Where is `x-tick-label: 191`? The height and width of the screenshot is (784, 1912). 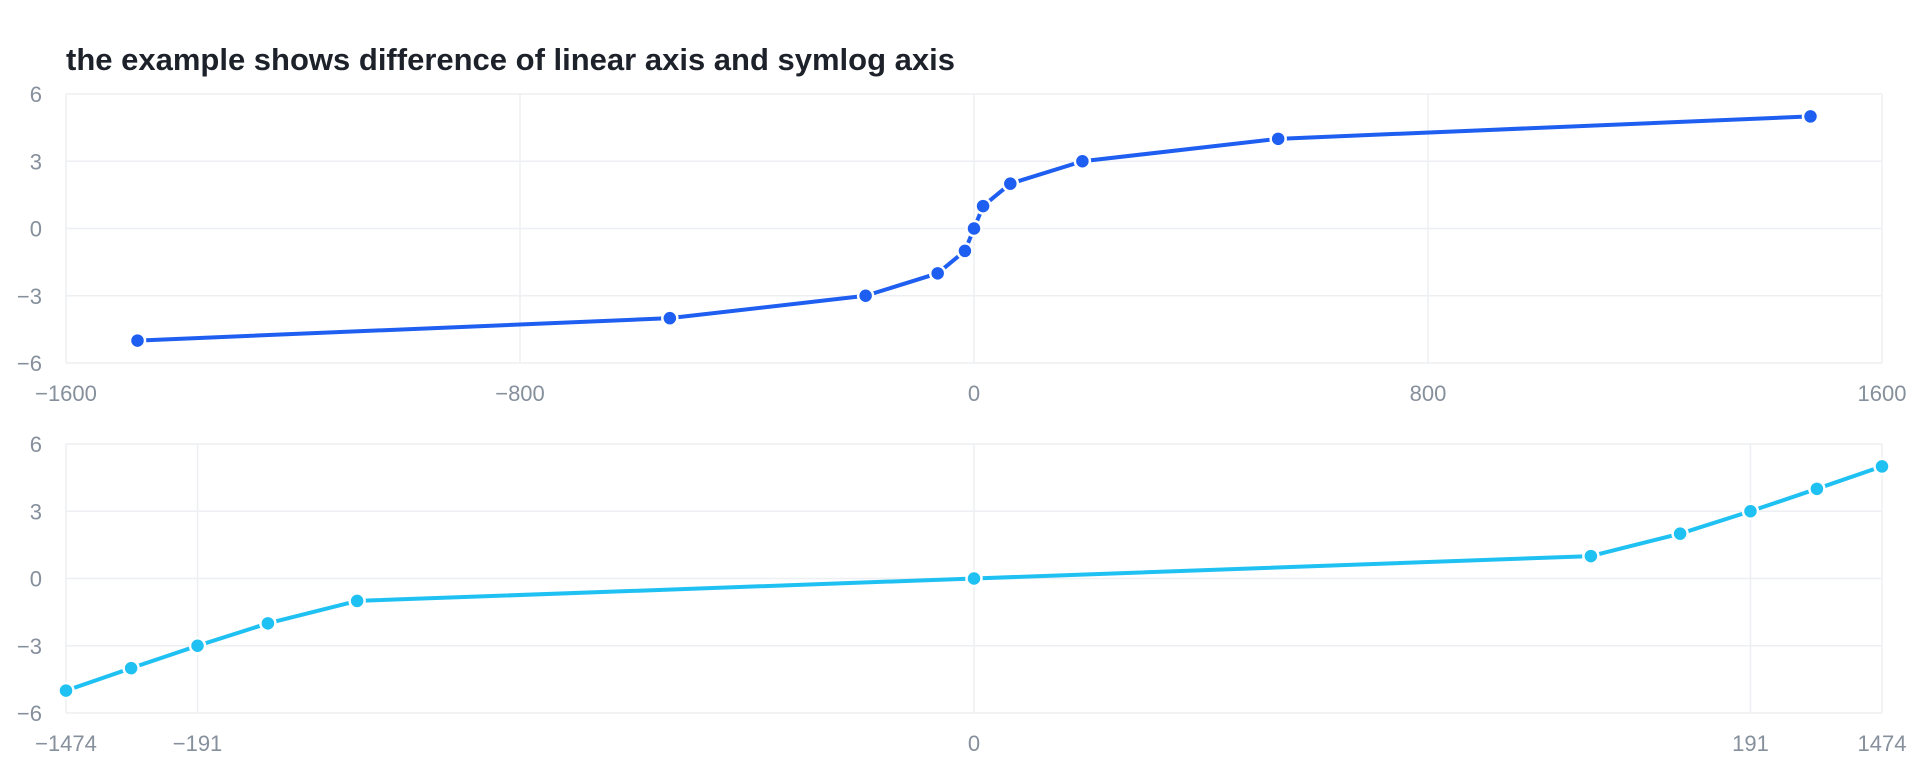 x-tick-label: 191 is located at coordinates (1750, 743).